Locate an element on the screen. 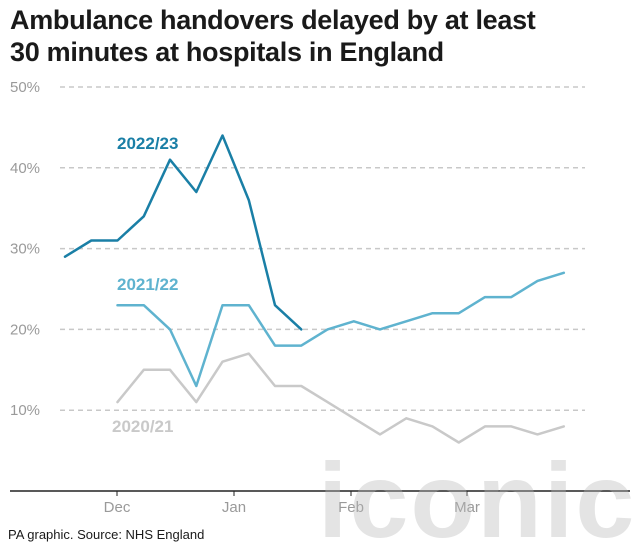 The width and height of the screenshot is (640, 560). x-tick-label: Jan is located at coordinates (234, 507).